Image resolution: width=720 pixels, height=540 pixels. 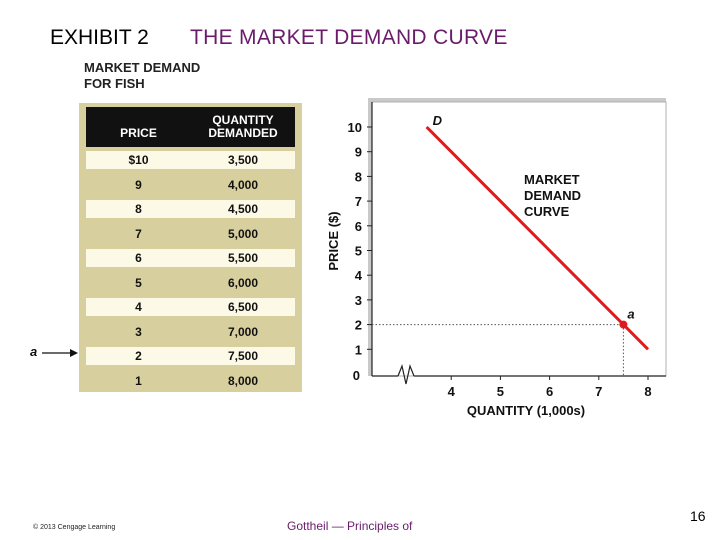 I want to click on table-title-line2: FOR FISH, so click(x=114, y=83).